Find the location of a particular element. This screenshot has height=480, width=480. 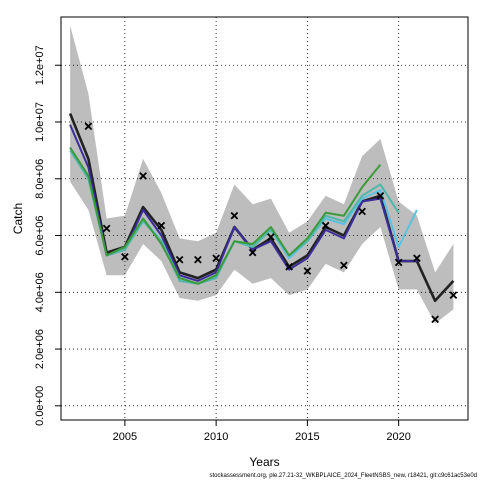

y-tick-label: 6.0e+06 is located at coordinates (40, 235).